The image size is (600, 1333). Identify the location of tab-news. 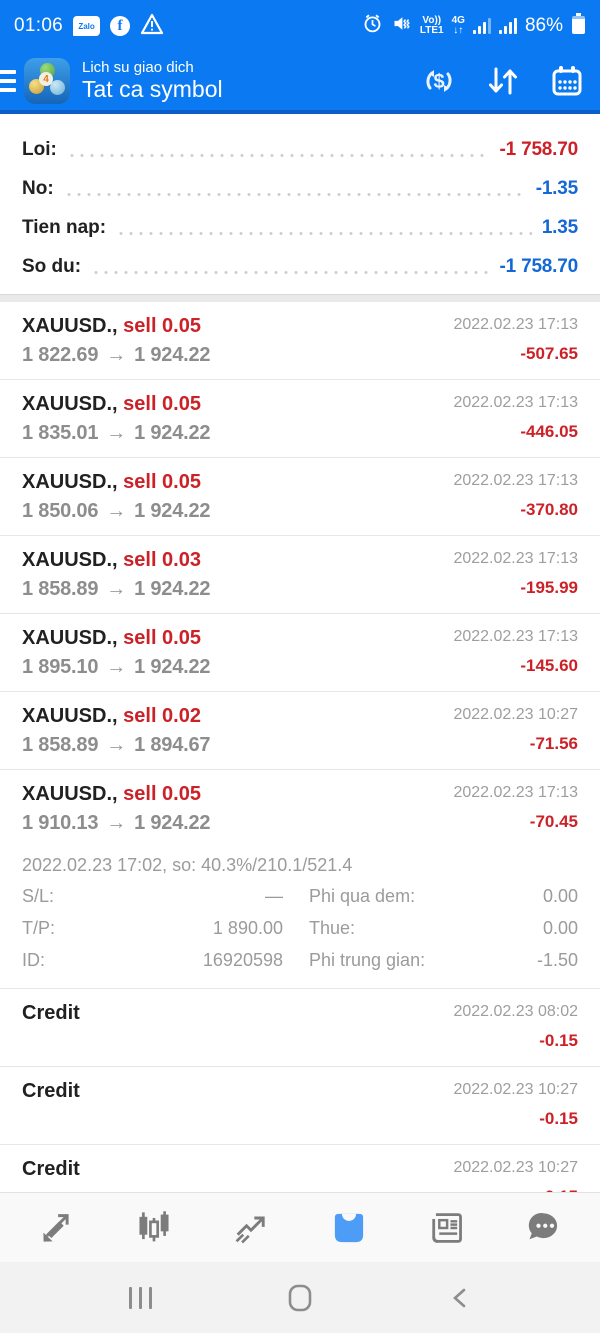
(446, 1228).